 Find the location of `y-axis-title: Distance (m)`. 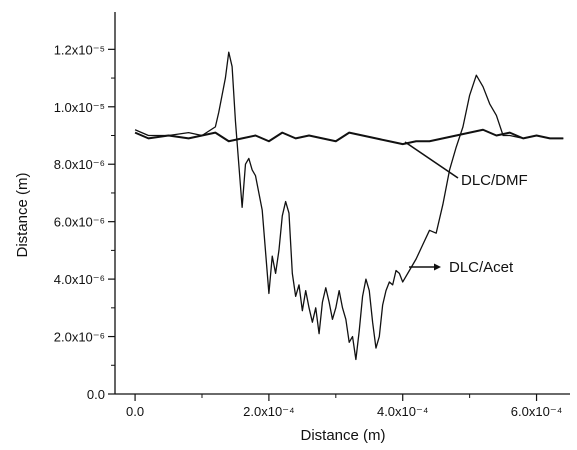

y-axis-title: Distance (m) is located at coordinates (22, 214).